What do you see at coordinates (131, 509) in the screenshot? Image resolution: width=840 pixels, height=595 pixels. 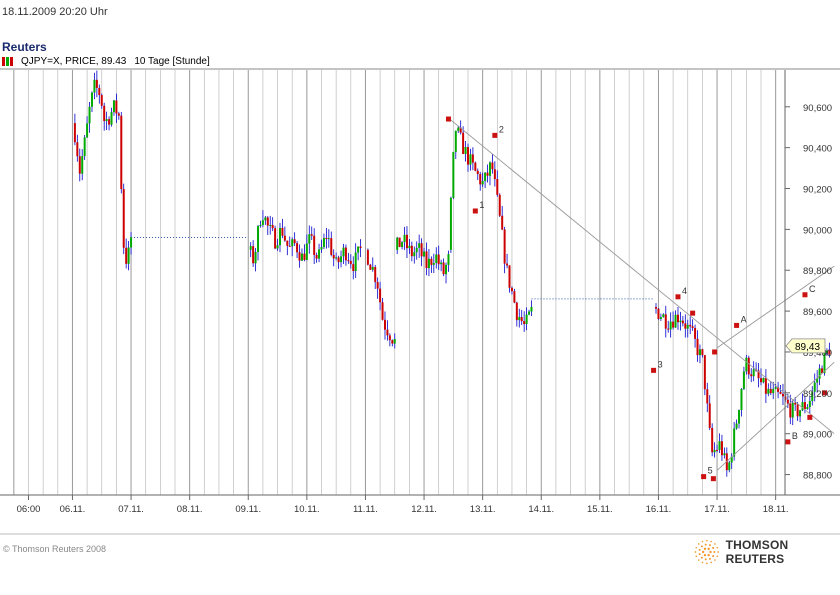 I see `x-tick-label: 07.11.` at bounding box center [131, 509].